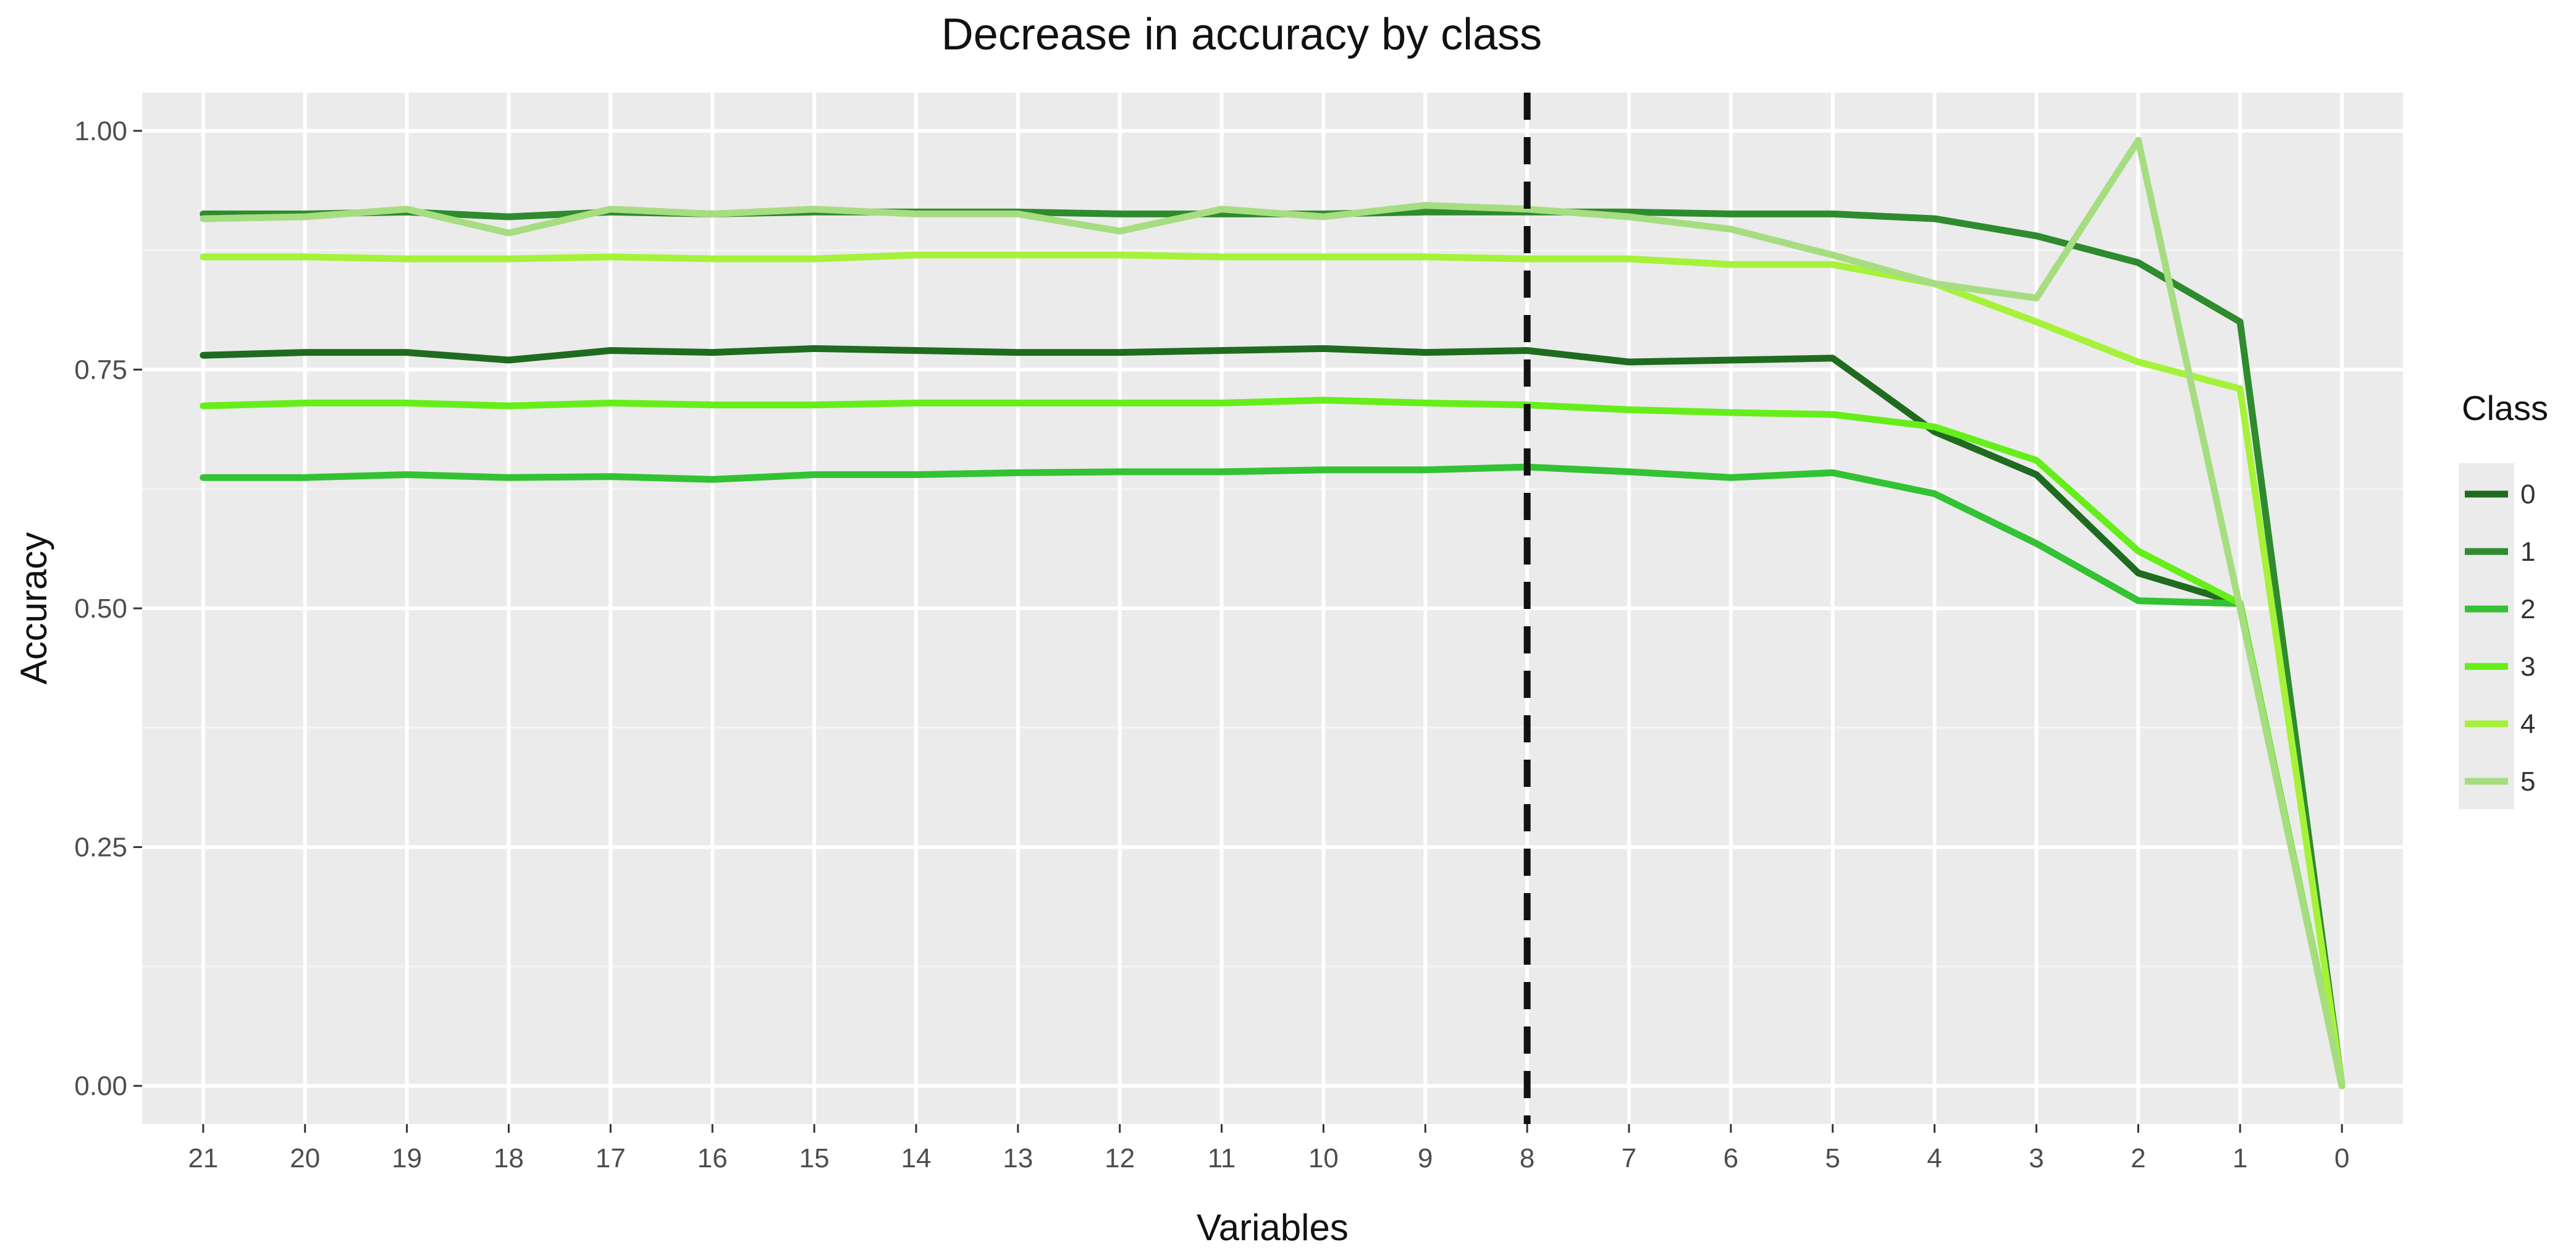  I want to click on y-tick-label: 1.00, so click(101, 131).